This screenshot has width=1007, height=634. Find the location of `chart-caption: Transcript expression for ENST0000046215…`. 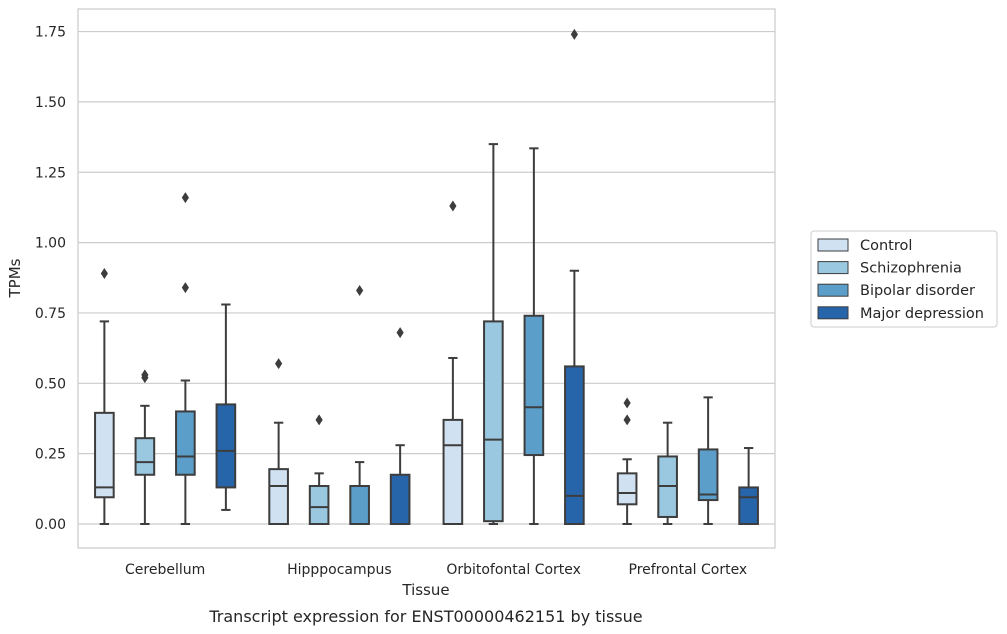

chart-caption: Transcript expression for ENST0000046215… is located at coordinates (425, 616).